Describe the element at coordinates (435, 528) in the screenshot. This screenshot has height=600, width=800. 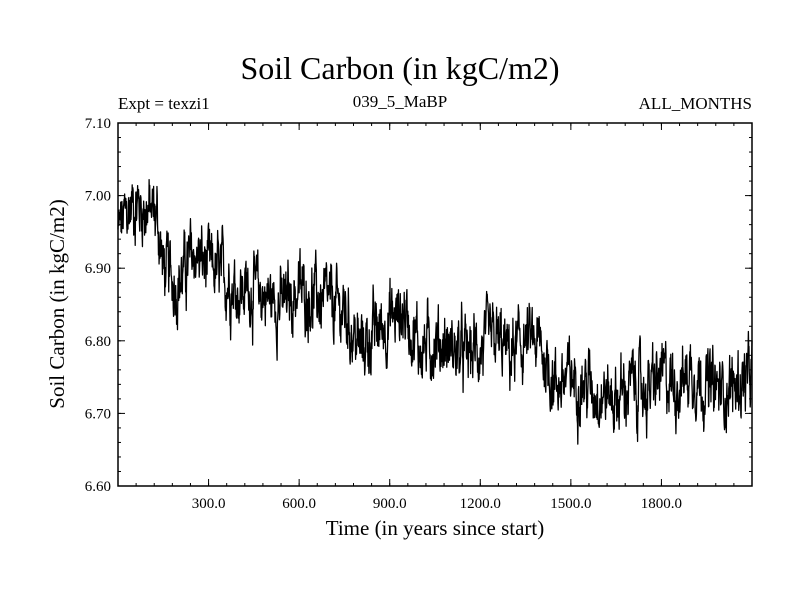
I see `x-axis-label: Time (in years since start)` at that location.